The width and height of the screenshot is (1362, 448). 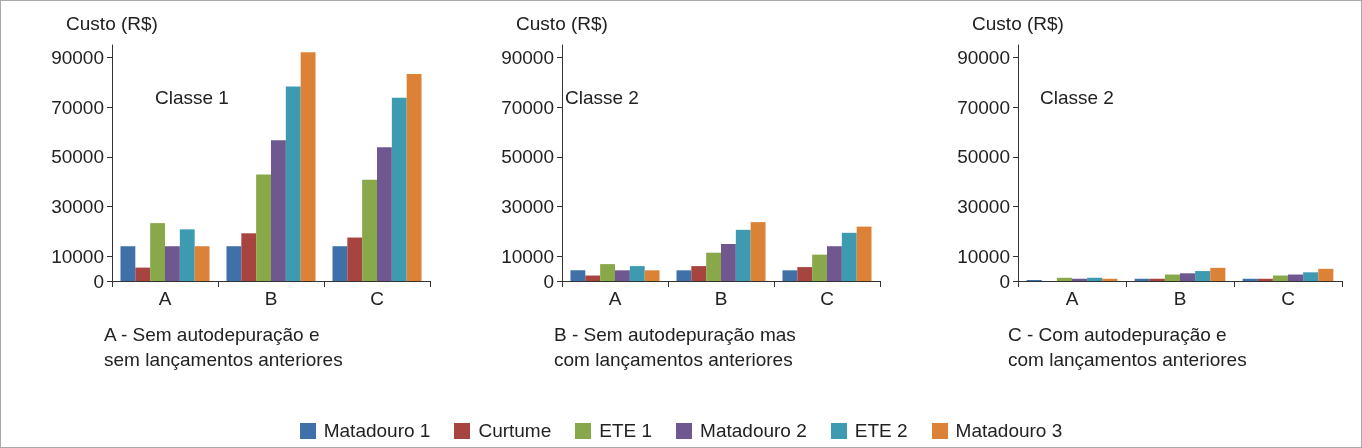 I want to click on legend-label: Matadouro 3, so click(x=1009, y=431).